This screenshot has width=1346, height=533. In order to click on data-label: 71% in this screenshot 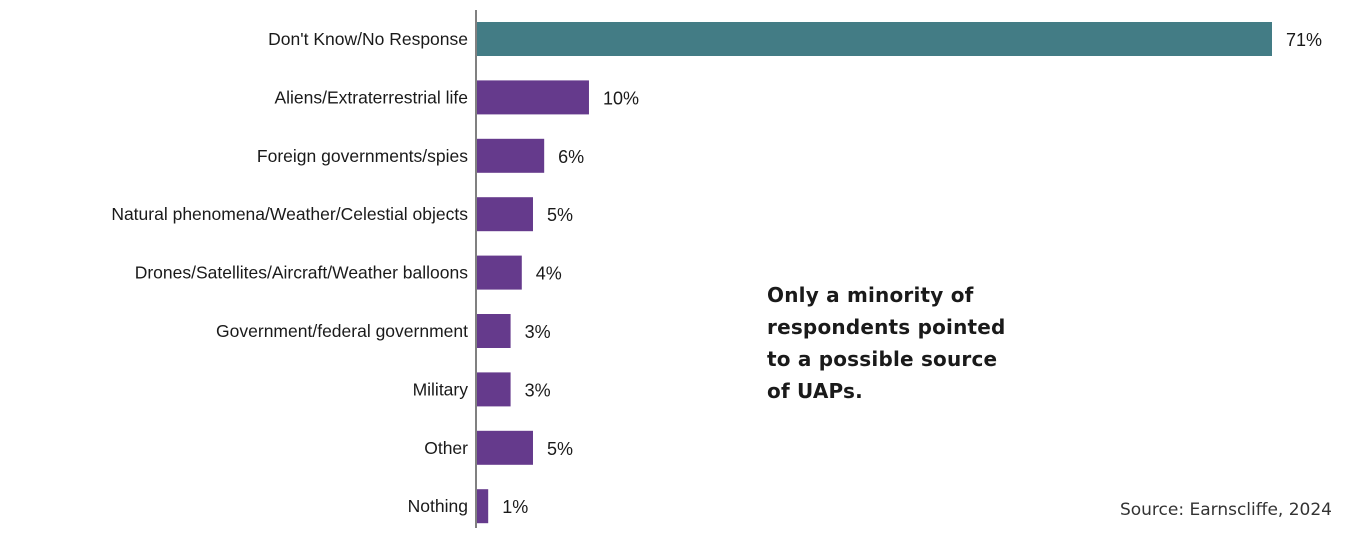, I will do `click(1304, 40)`.